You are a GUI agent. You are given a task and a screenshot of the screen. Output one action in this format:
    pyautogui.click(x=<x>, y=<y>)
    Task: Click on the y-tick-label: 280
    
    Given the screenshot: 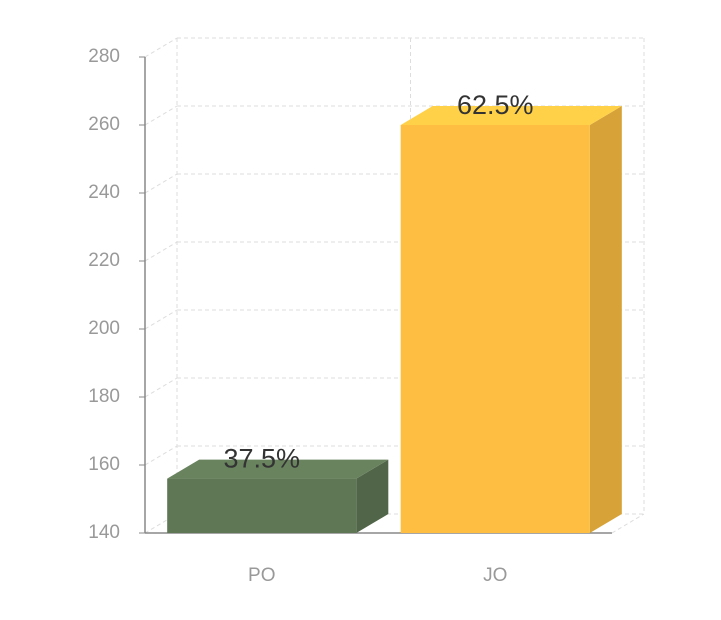 What is the action you would take?
    pyautogui.click(x=104, y=56)
    